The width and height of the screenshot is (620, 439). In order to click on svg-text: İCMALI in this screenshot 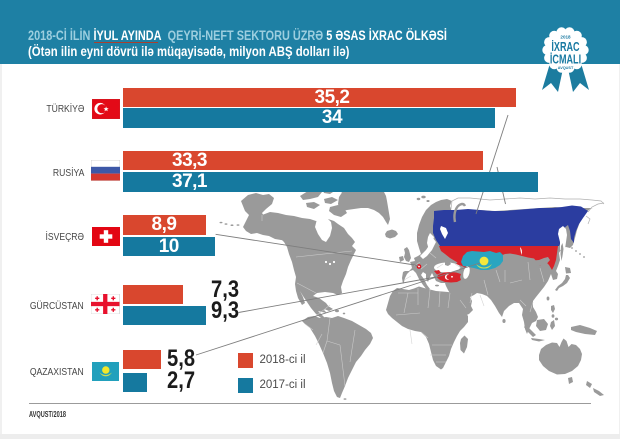, I will do `click(565, 59)`.